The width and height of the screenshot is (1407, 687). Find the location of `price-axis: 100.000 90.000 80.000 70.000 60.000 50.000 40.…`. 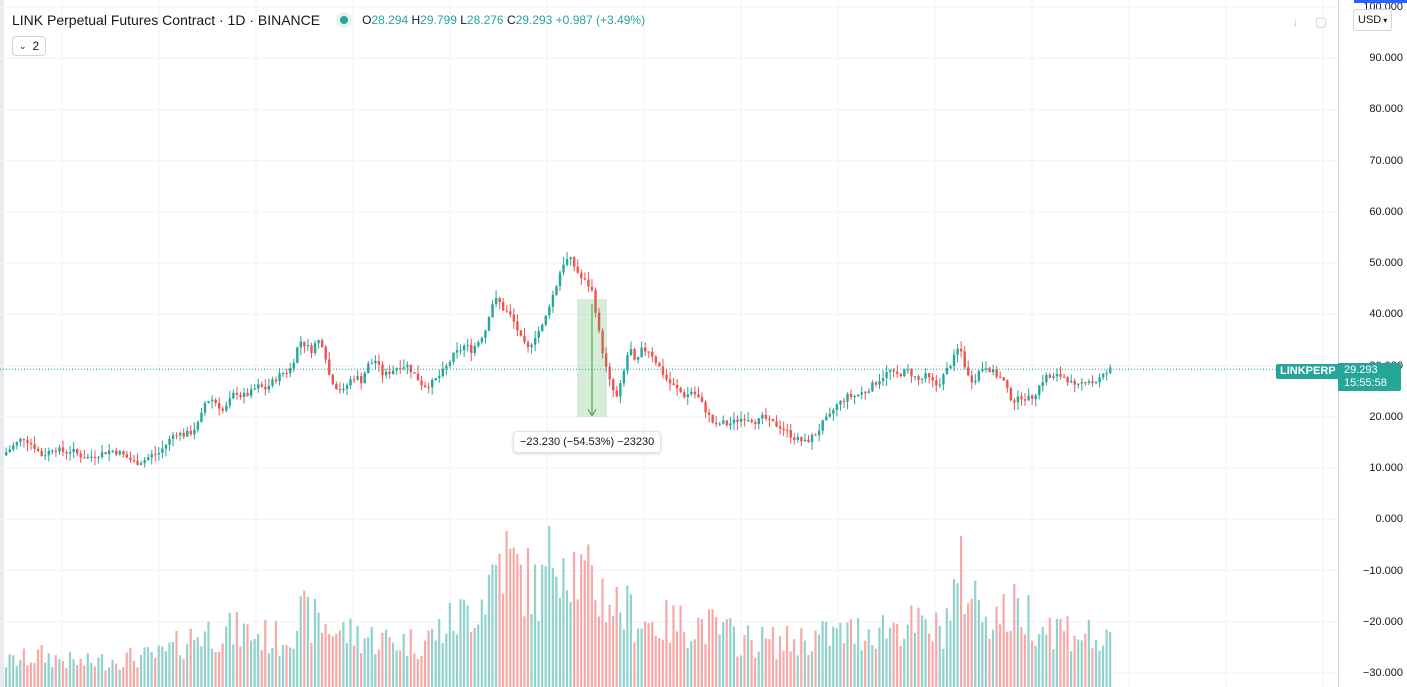

price-axis: 100.000 90.000 80.000 70.000 60.000 50.000 40.… is located at coordinates (1372, 343).